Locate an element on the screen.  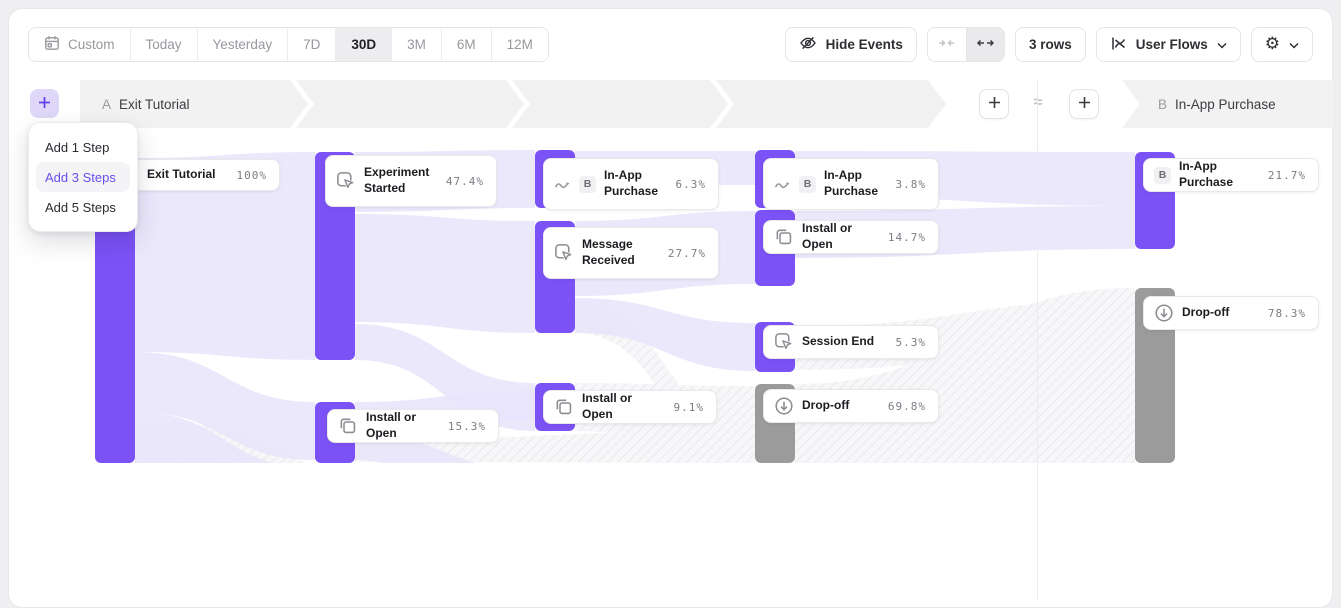
step-segment-b: B In-App Purchase is located at coordinates (1227, 104).